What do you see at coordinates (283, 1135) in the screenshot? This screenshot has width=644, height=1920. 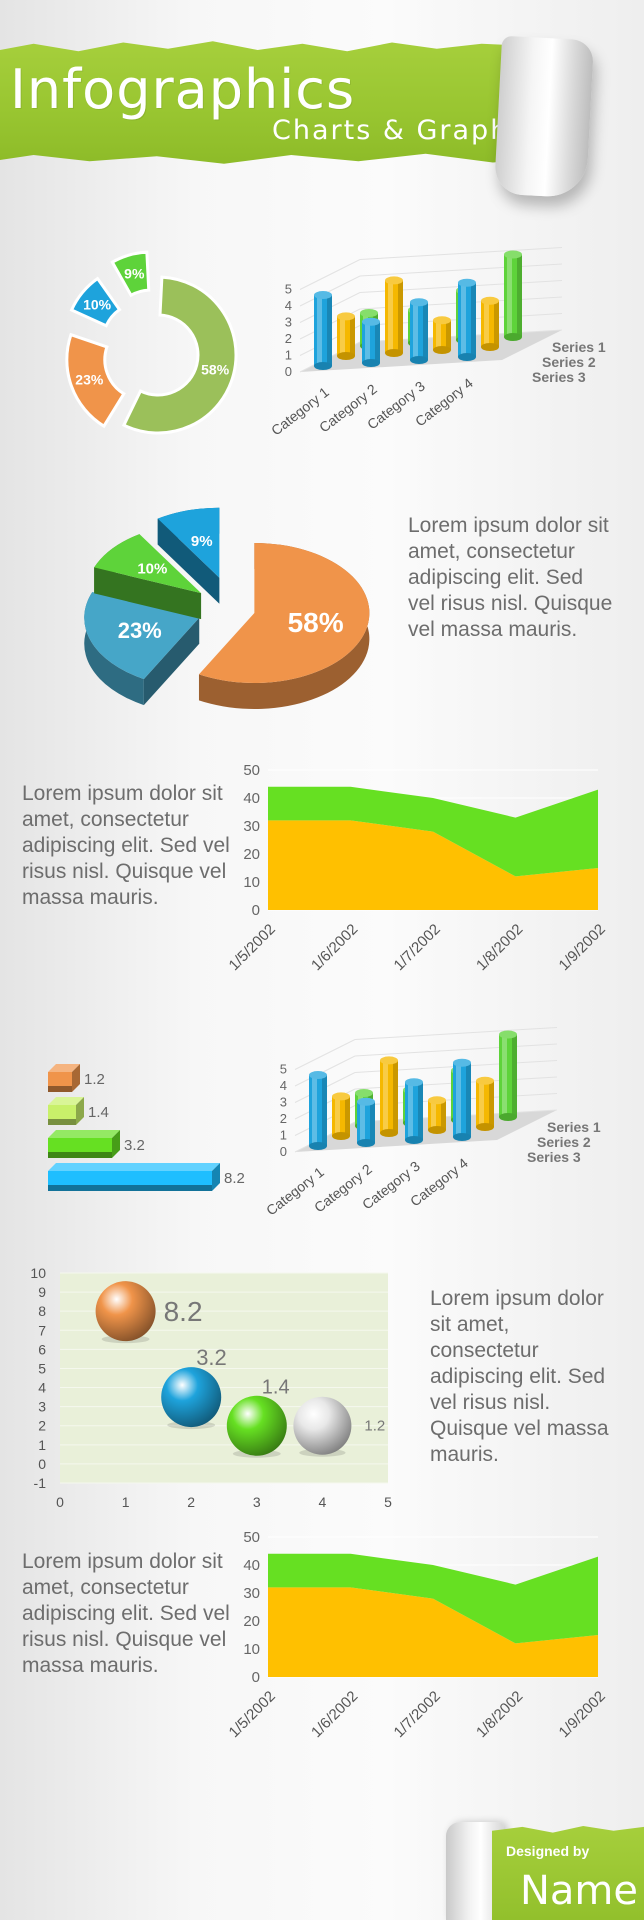 I see `y-tick-label: 1` at bounding box center [283, 1135].